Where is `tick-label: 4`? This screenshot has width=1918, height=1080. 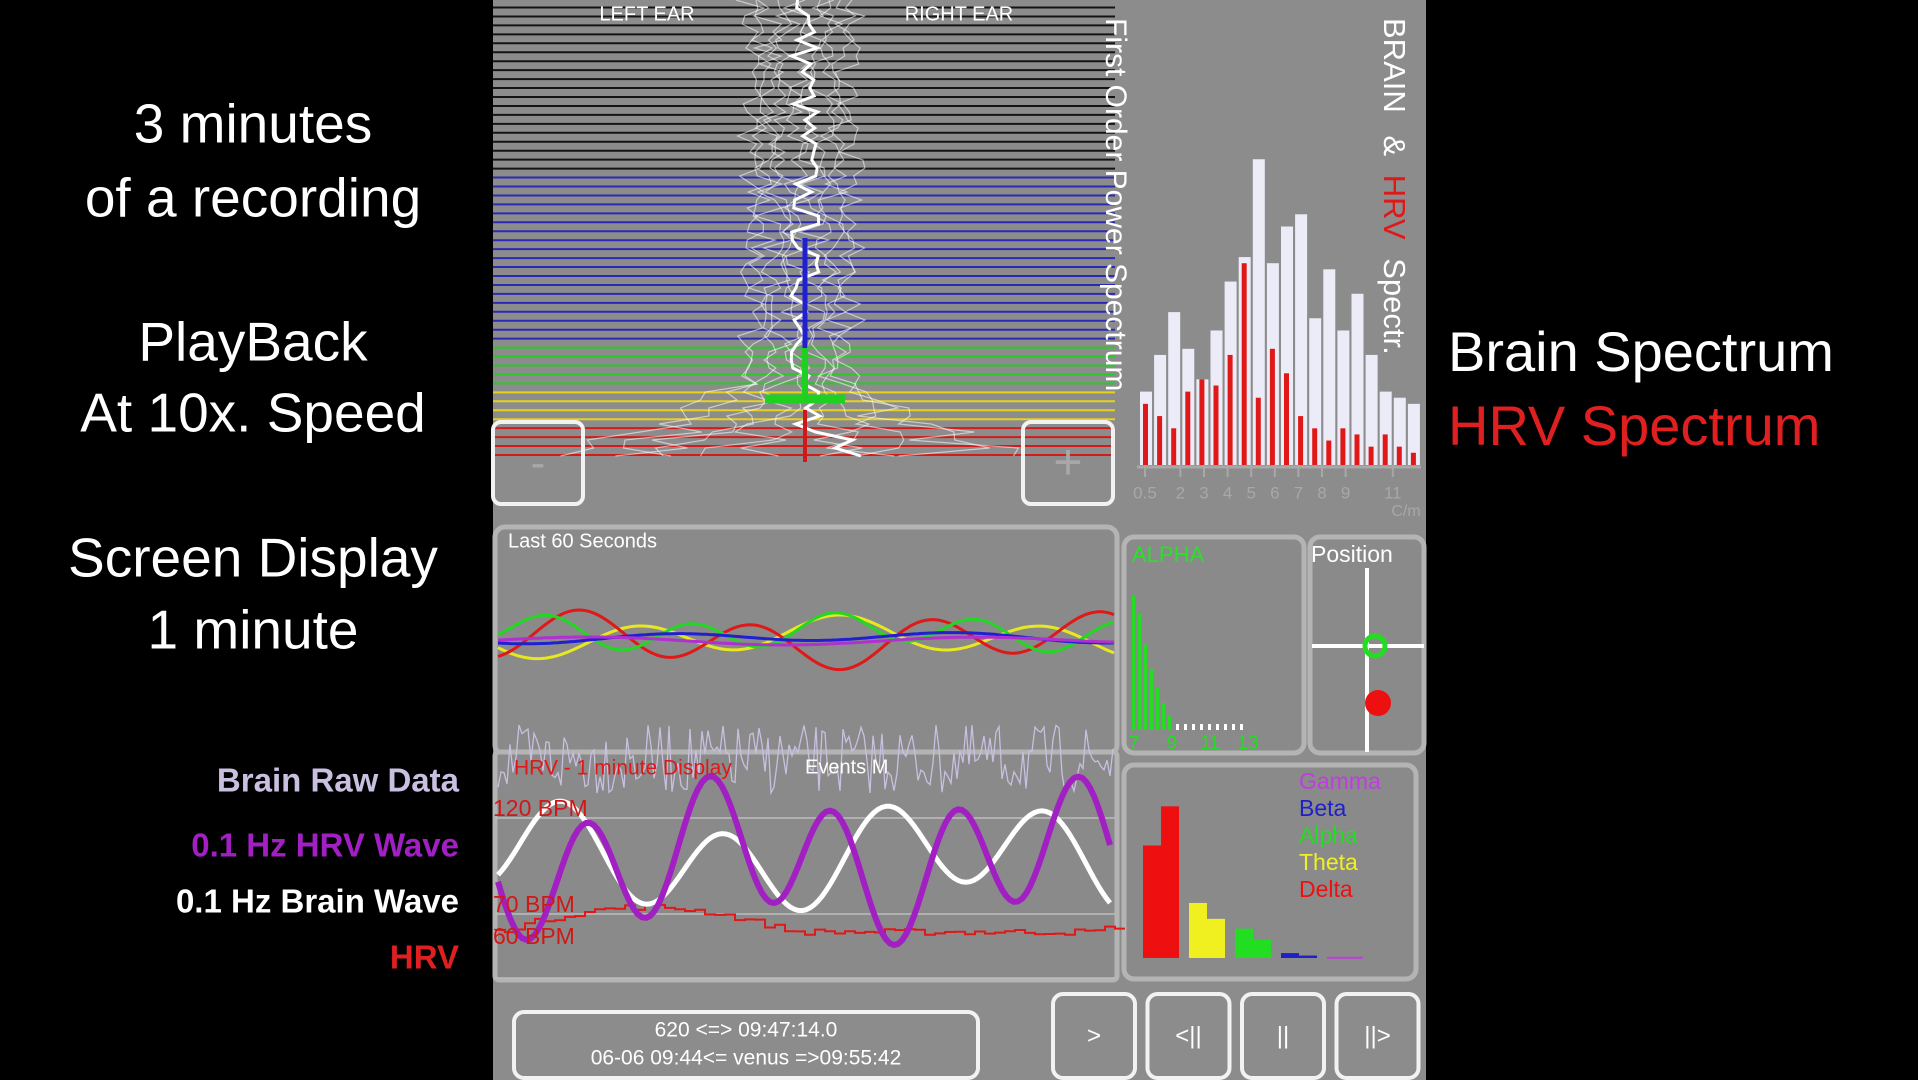 tick-label: 4 is located at coordinates (1227, 492).